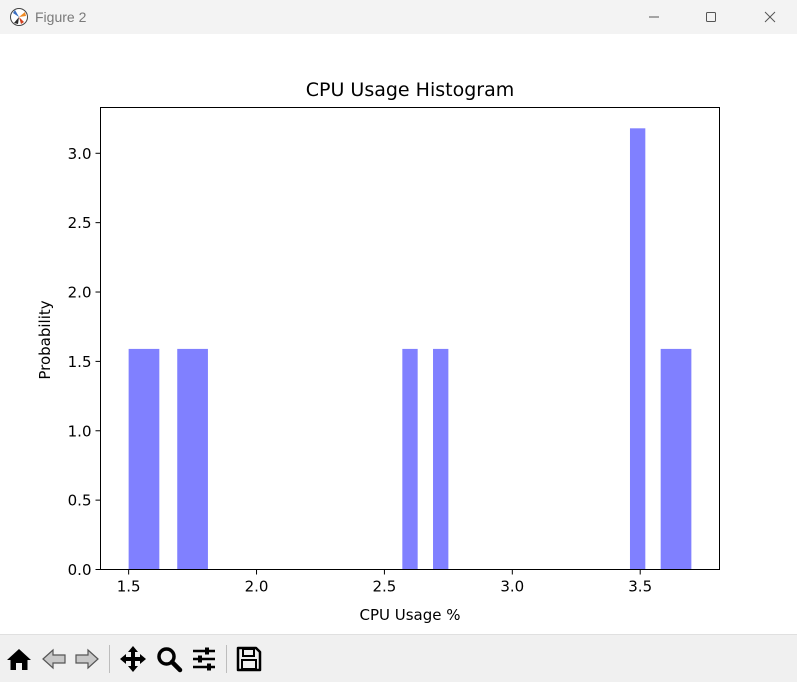  What do you see at coordinates (19, 17) in the screenshot?
I see `matplotlib-app-icon` at bounding box center [19, 17].